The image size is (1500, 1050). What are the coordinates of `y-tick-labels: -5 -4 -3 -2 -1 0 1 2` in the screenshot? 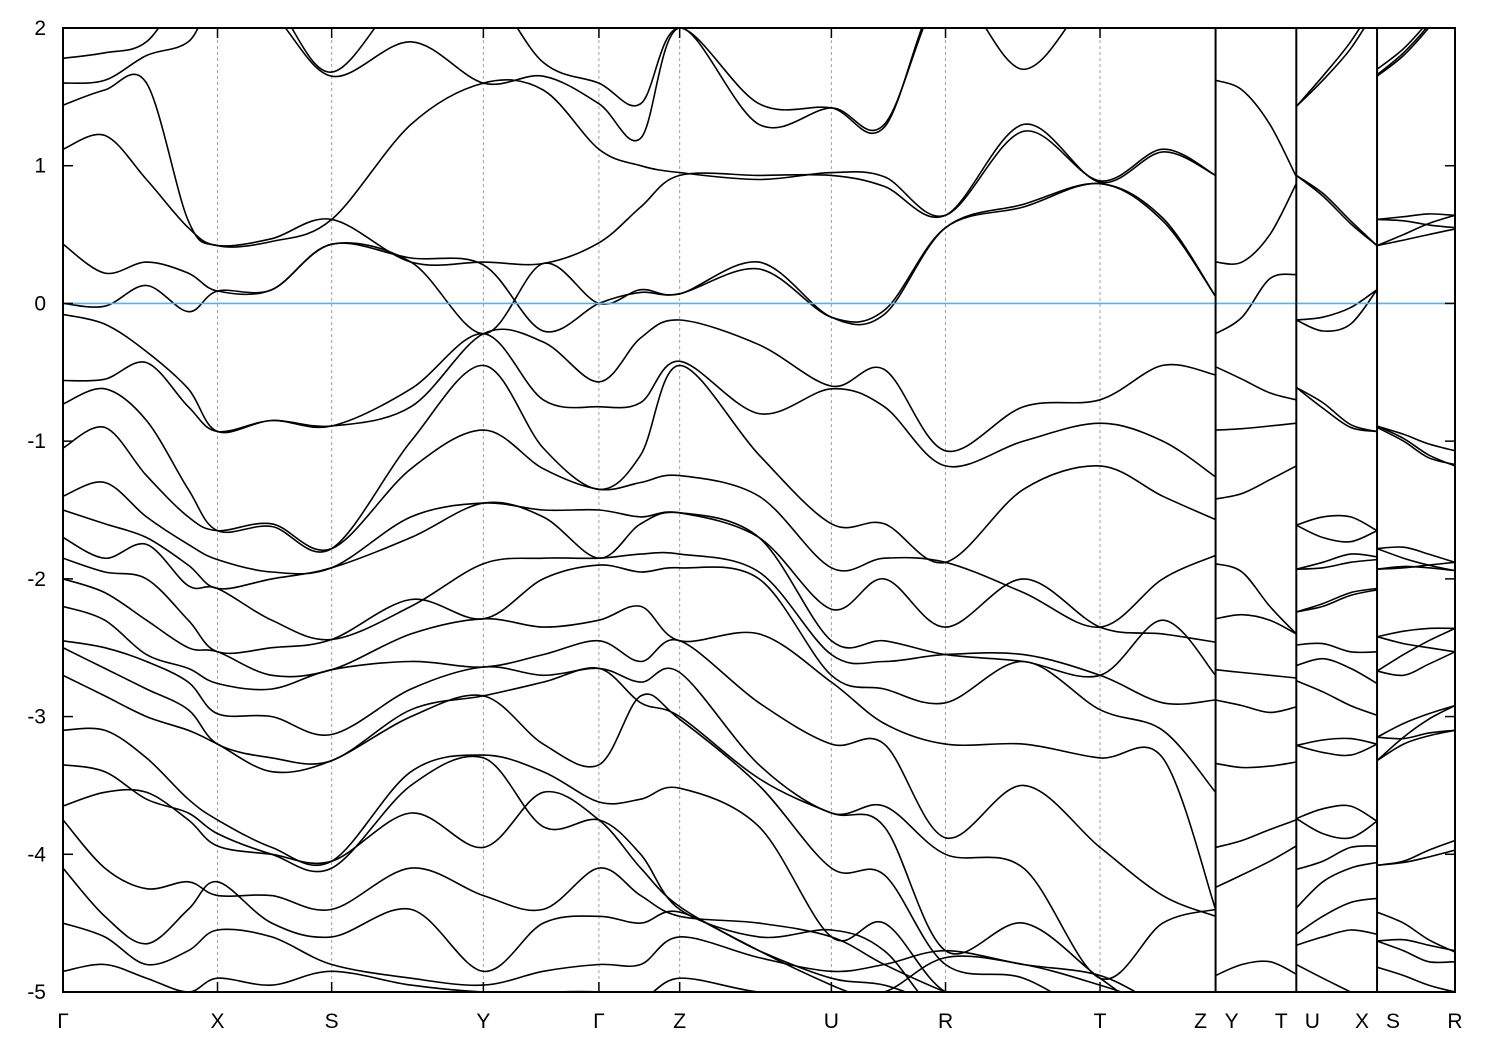 It's located at (36, 510).